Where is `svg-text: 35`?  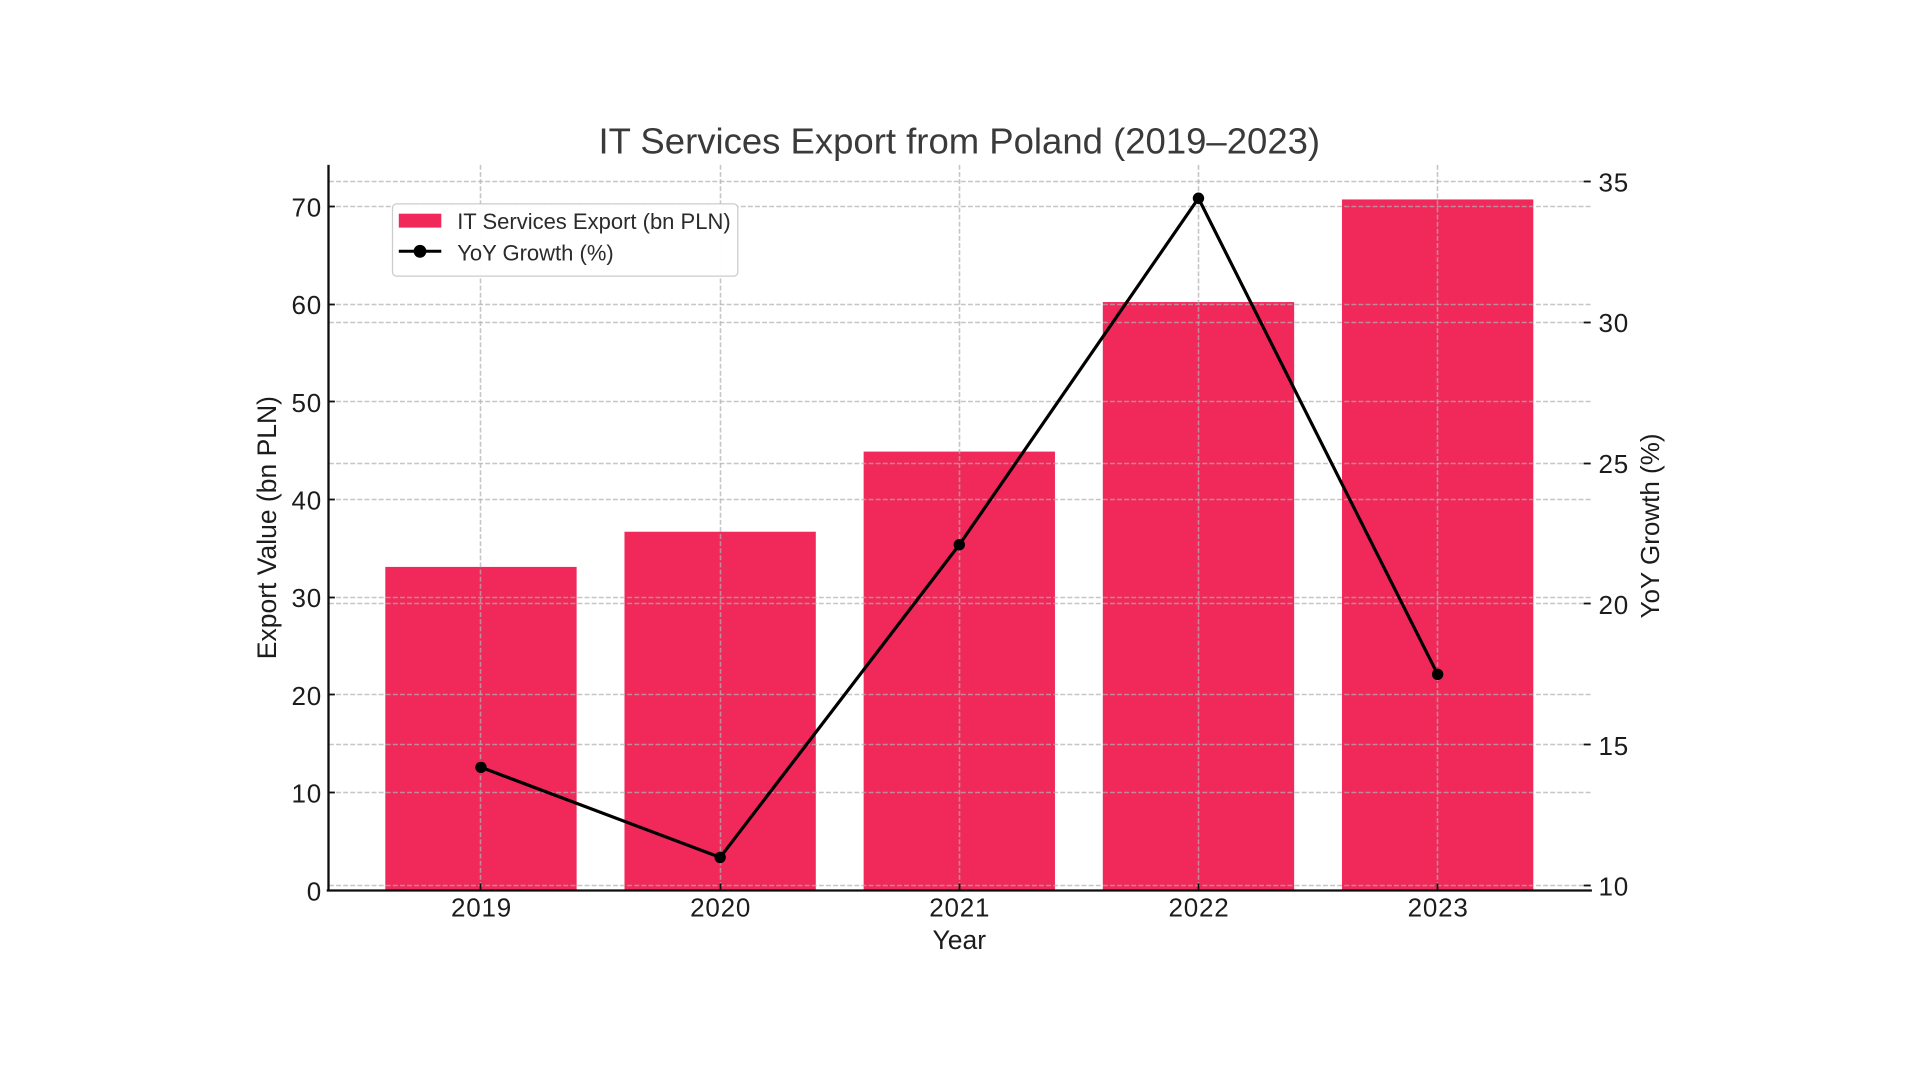 svg-text: 35 is located at coordinates (1614, 182).